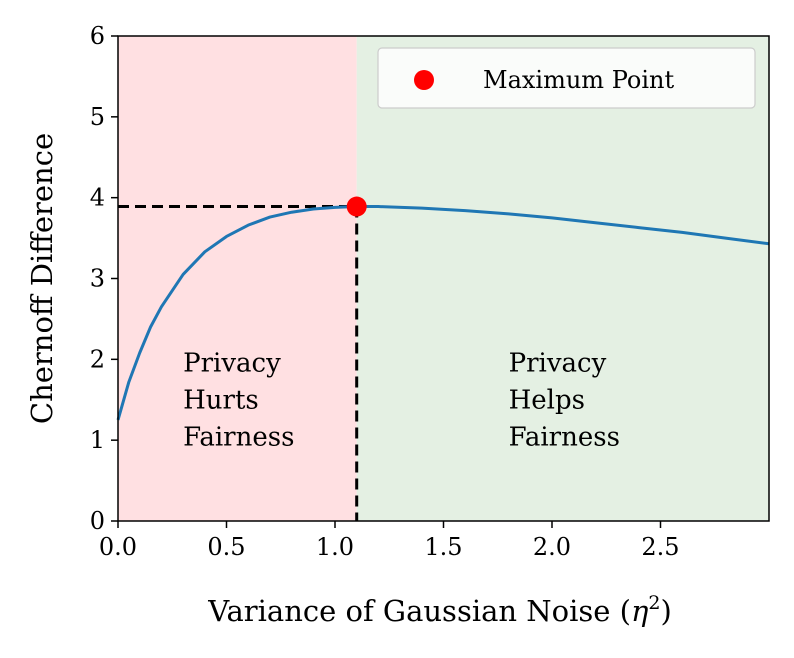 The width and height of the screenshot is (794, 658). I want to click on legend: Maximum Point, so click(566, 78).